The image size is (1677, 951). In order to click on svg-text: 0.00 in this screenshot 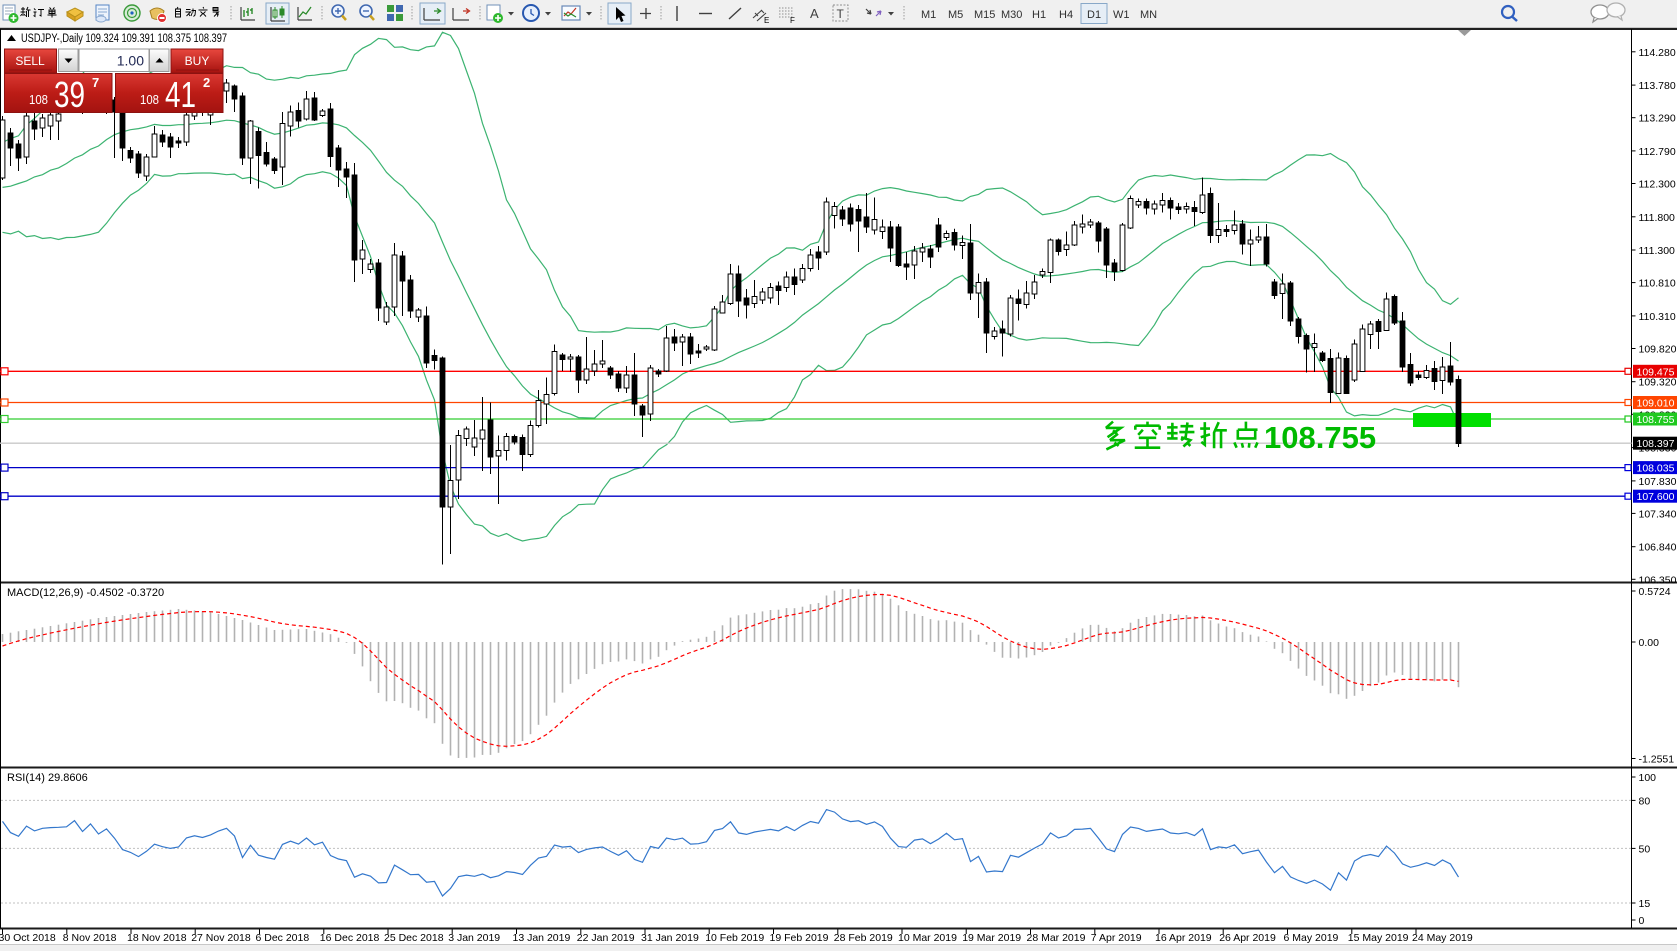, I will do `click(1649, 643)`.